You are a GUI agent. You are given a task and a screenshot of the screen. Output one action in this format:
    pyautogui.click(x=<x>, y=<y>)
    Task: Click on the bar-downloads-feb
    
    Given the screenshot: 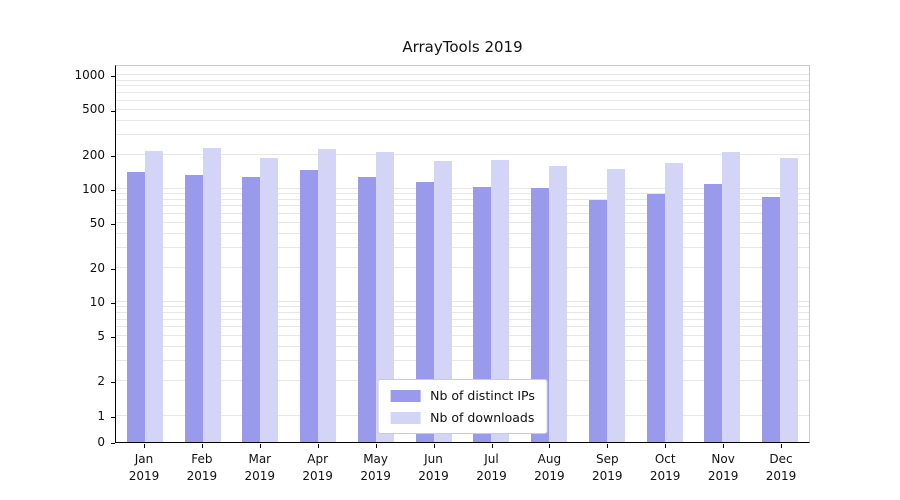 What is the action you would take?
    pyautogui.click(x=211, y=294)
    